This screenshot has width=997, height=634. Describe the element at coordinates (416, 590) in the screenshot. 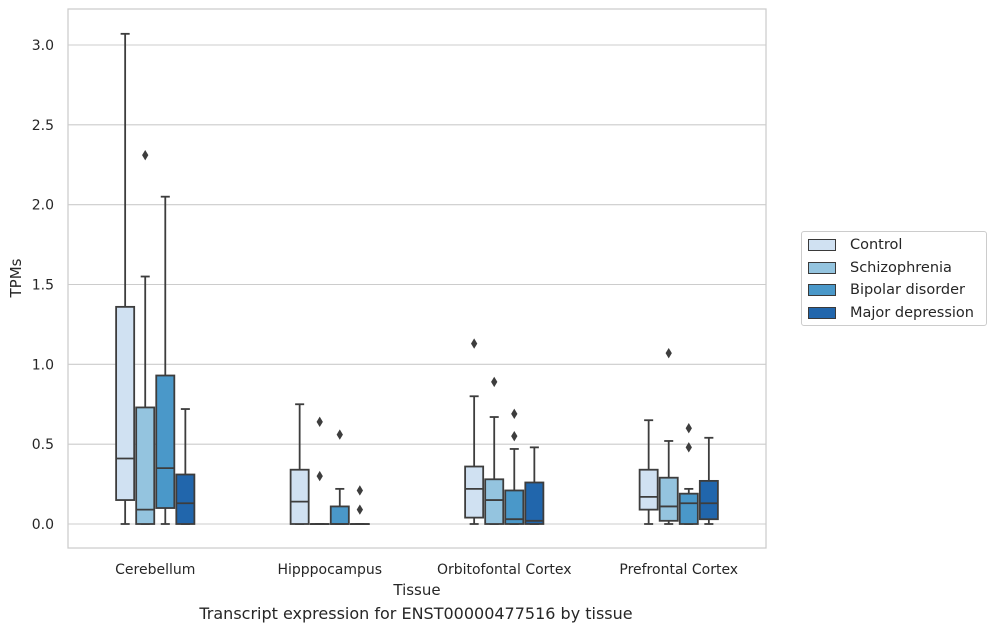

I see `x-axis-label: Tissue` at that location.